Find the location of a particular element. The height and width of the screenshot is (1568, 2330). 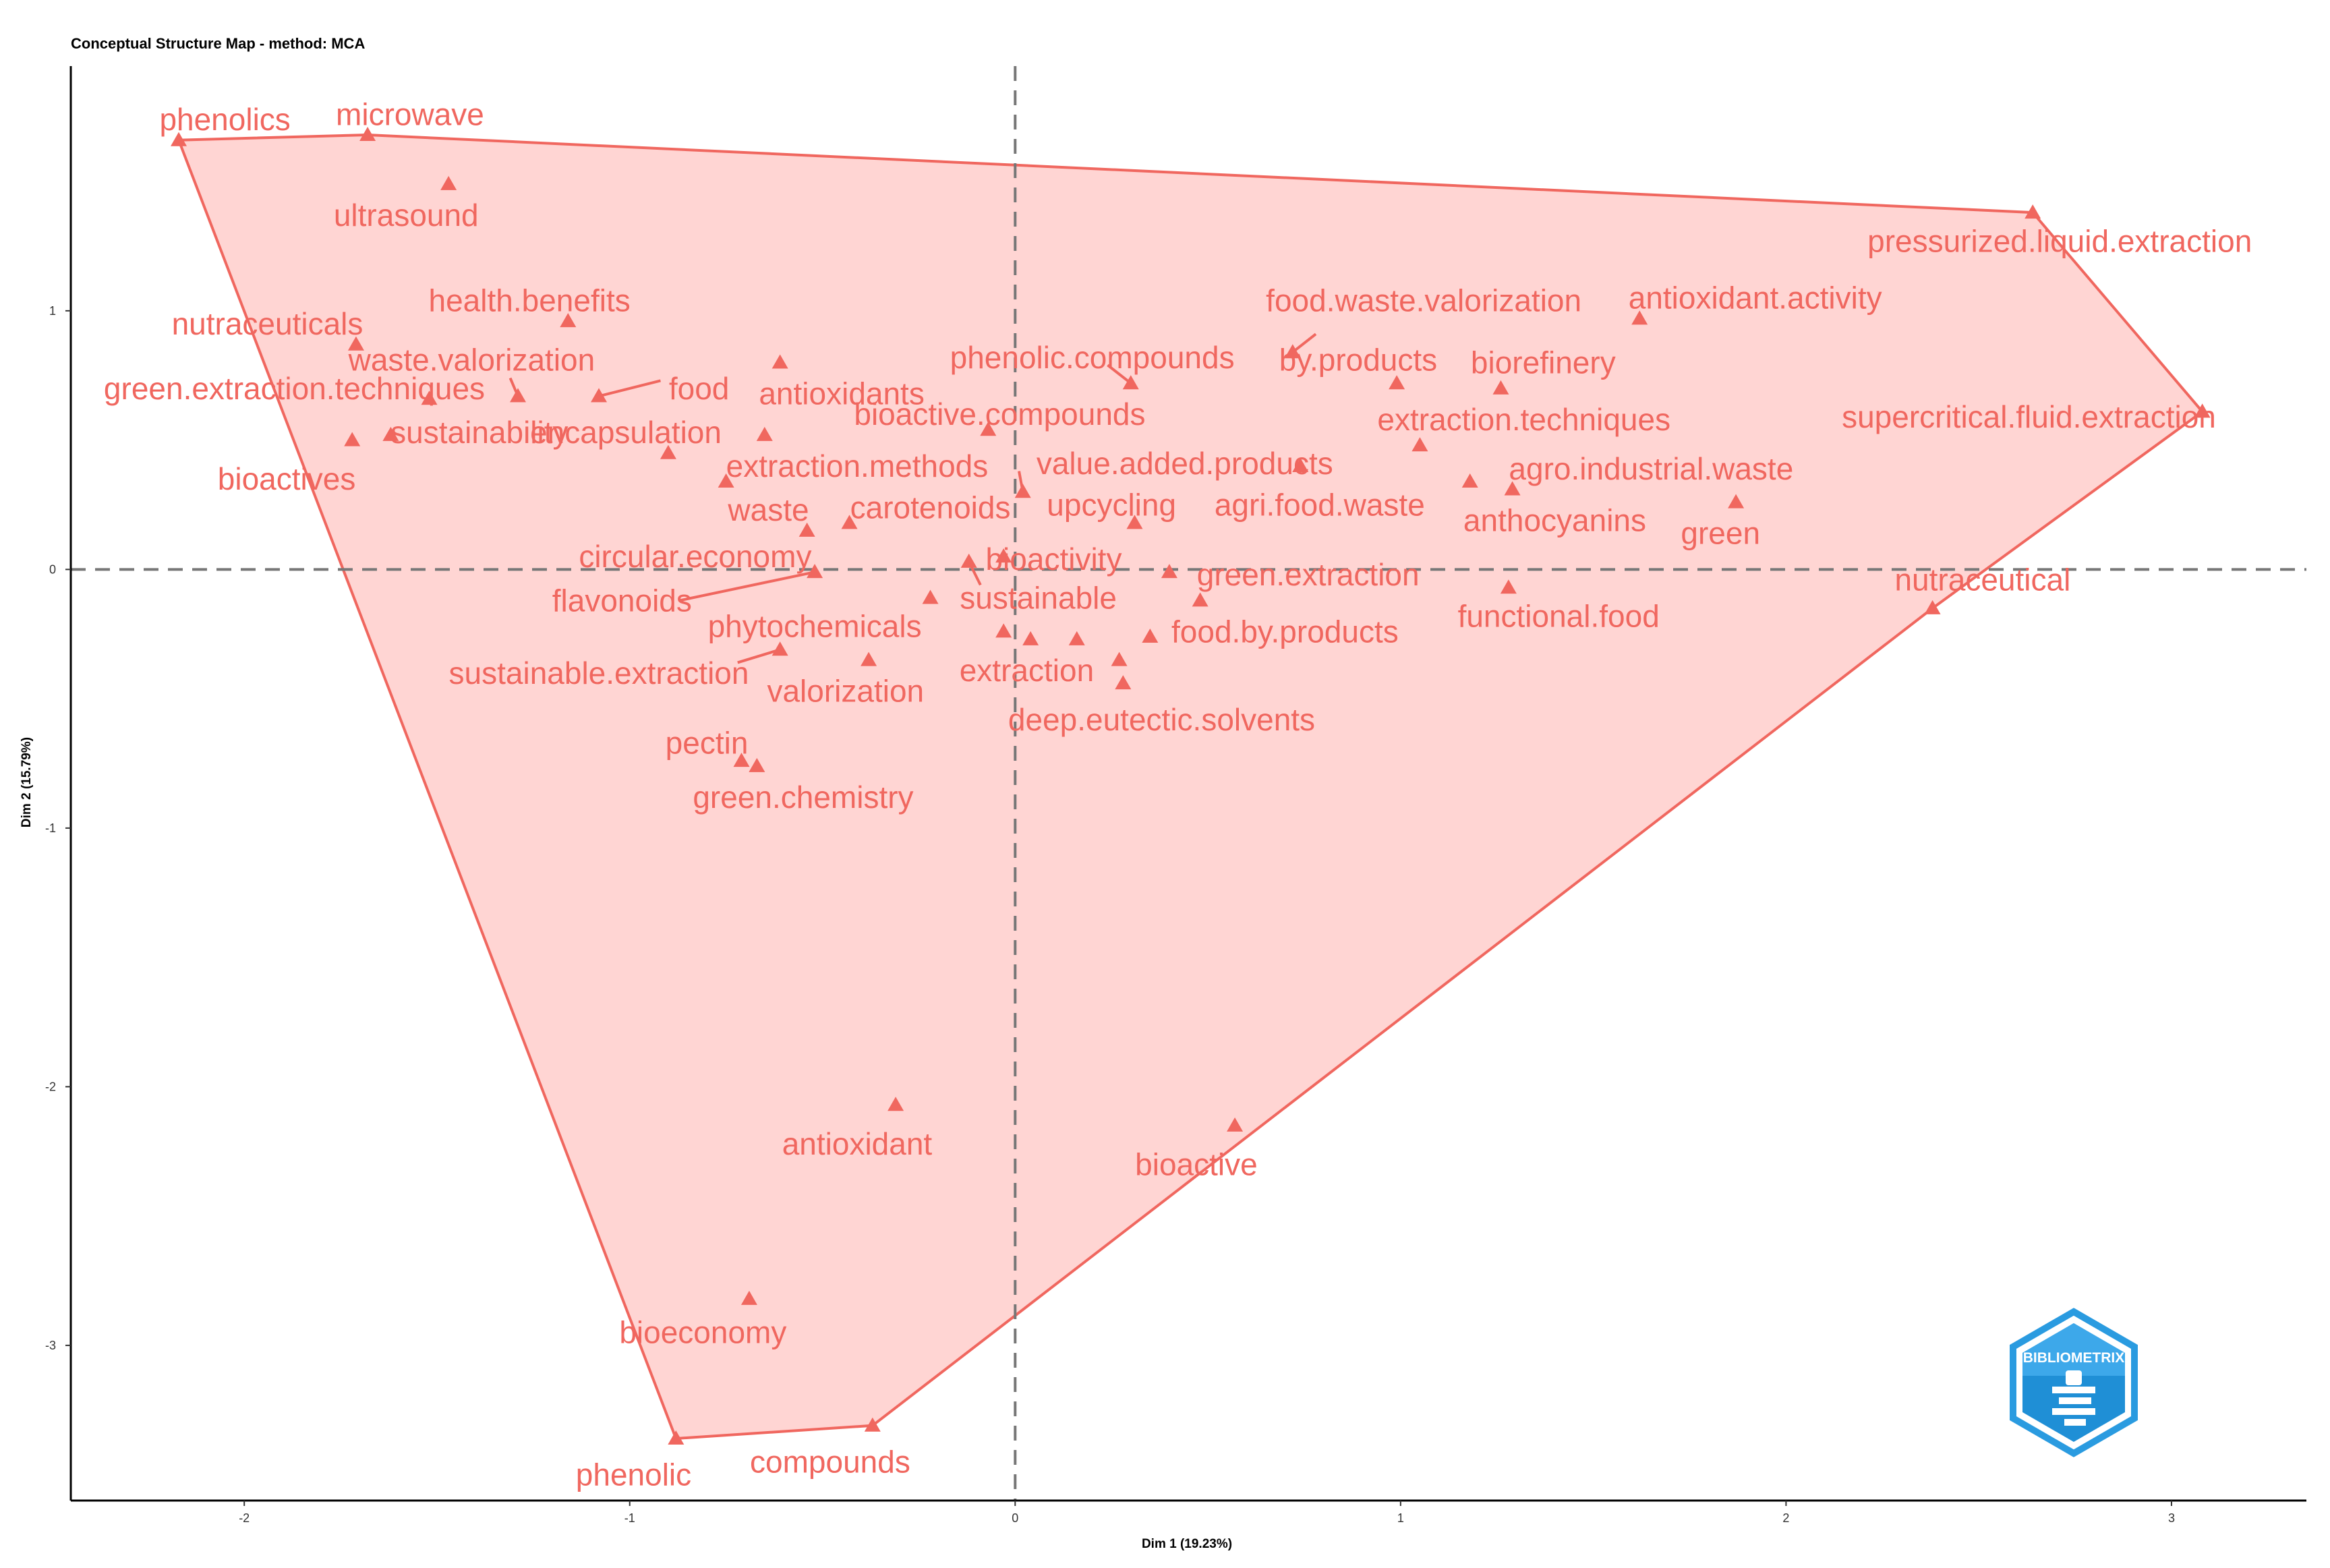

point-label: sustainability is located at coordinates (479, 432).